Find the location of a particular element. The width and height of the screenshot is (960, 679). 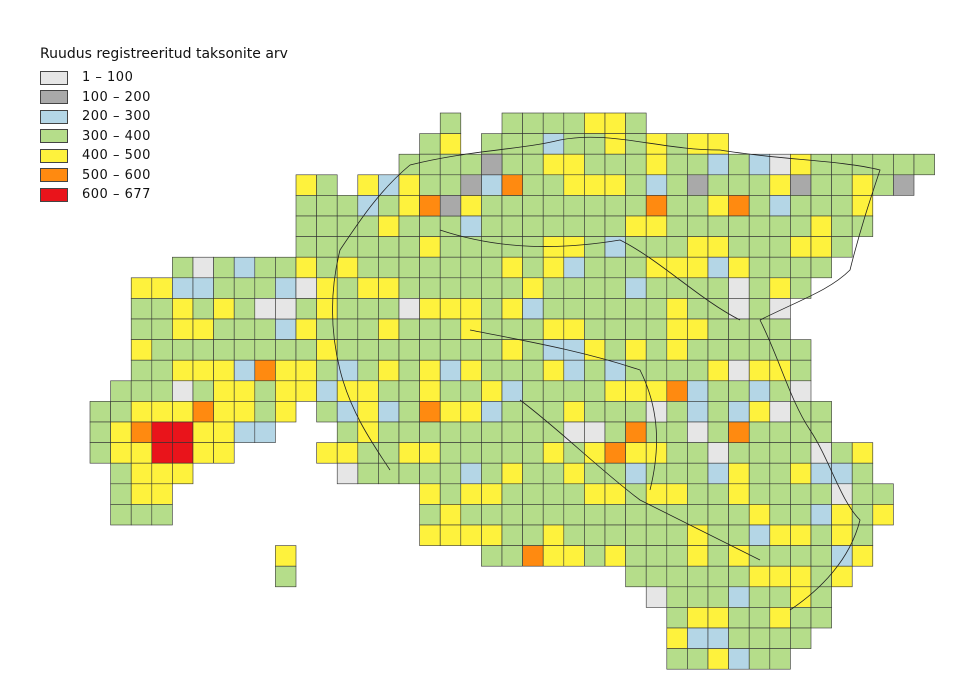

legend-swatch is located at coordinates (54, 155).